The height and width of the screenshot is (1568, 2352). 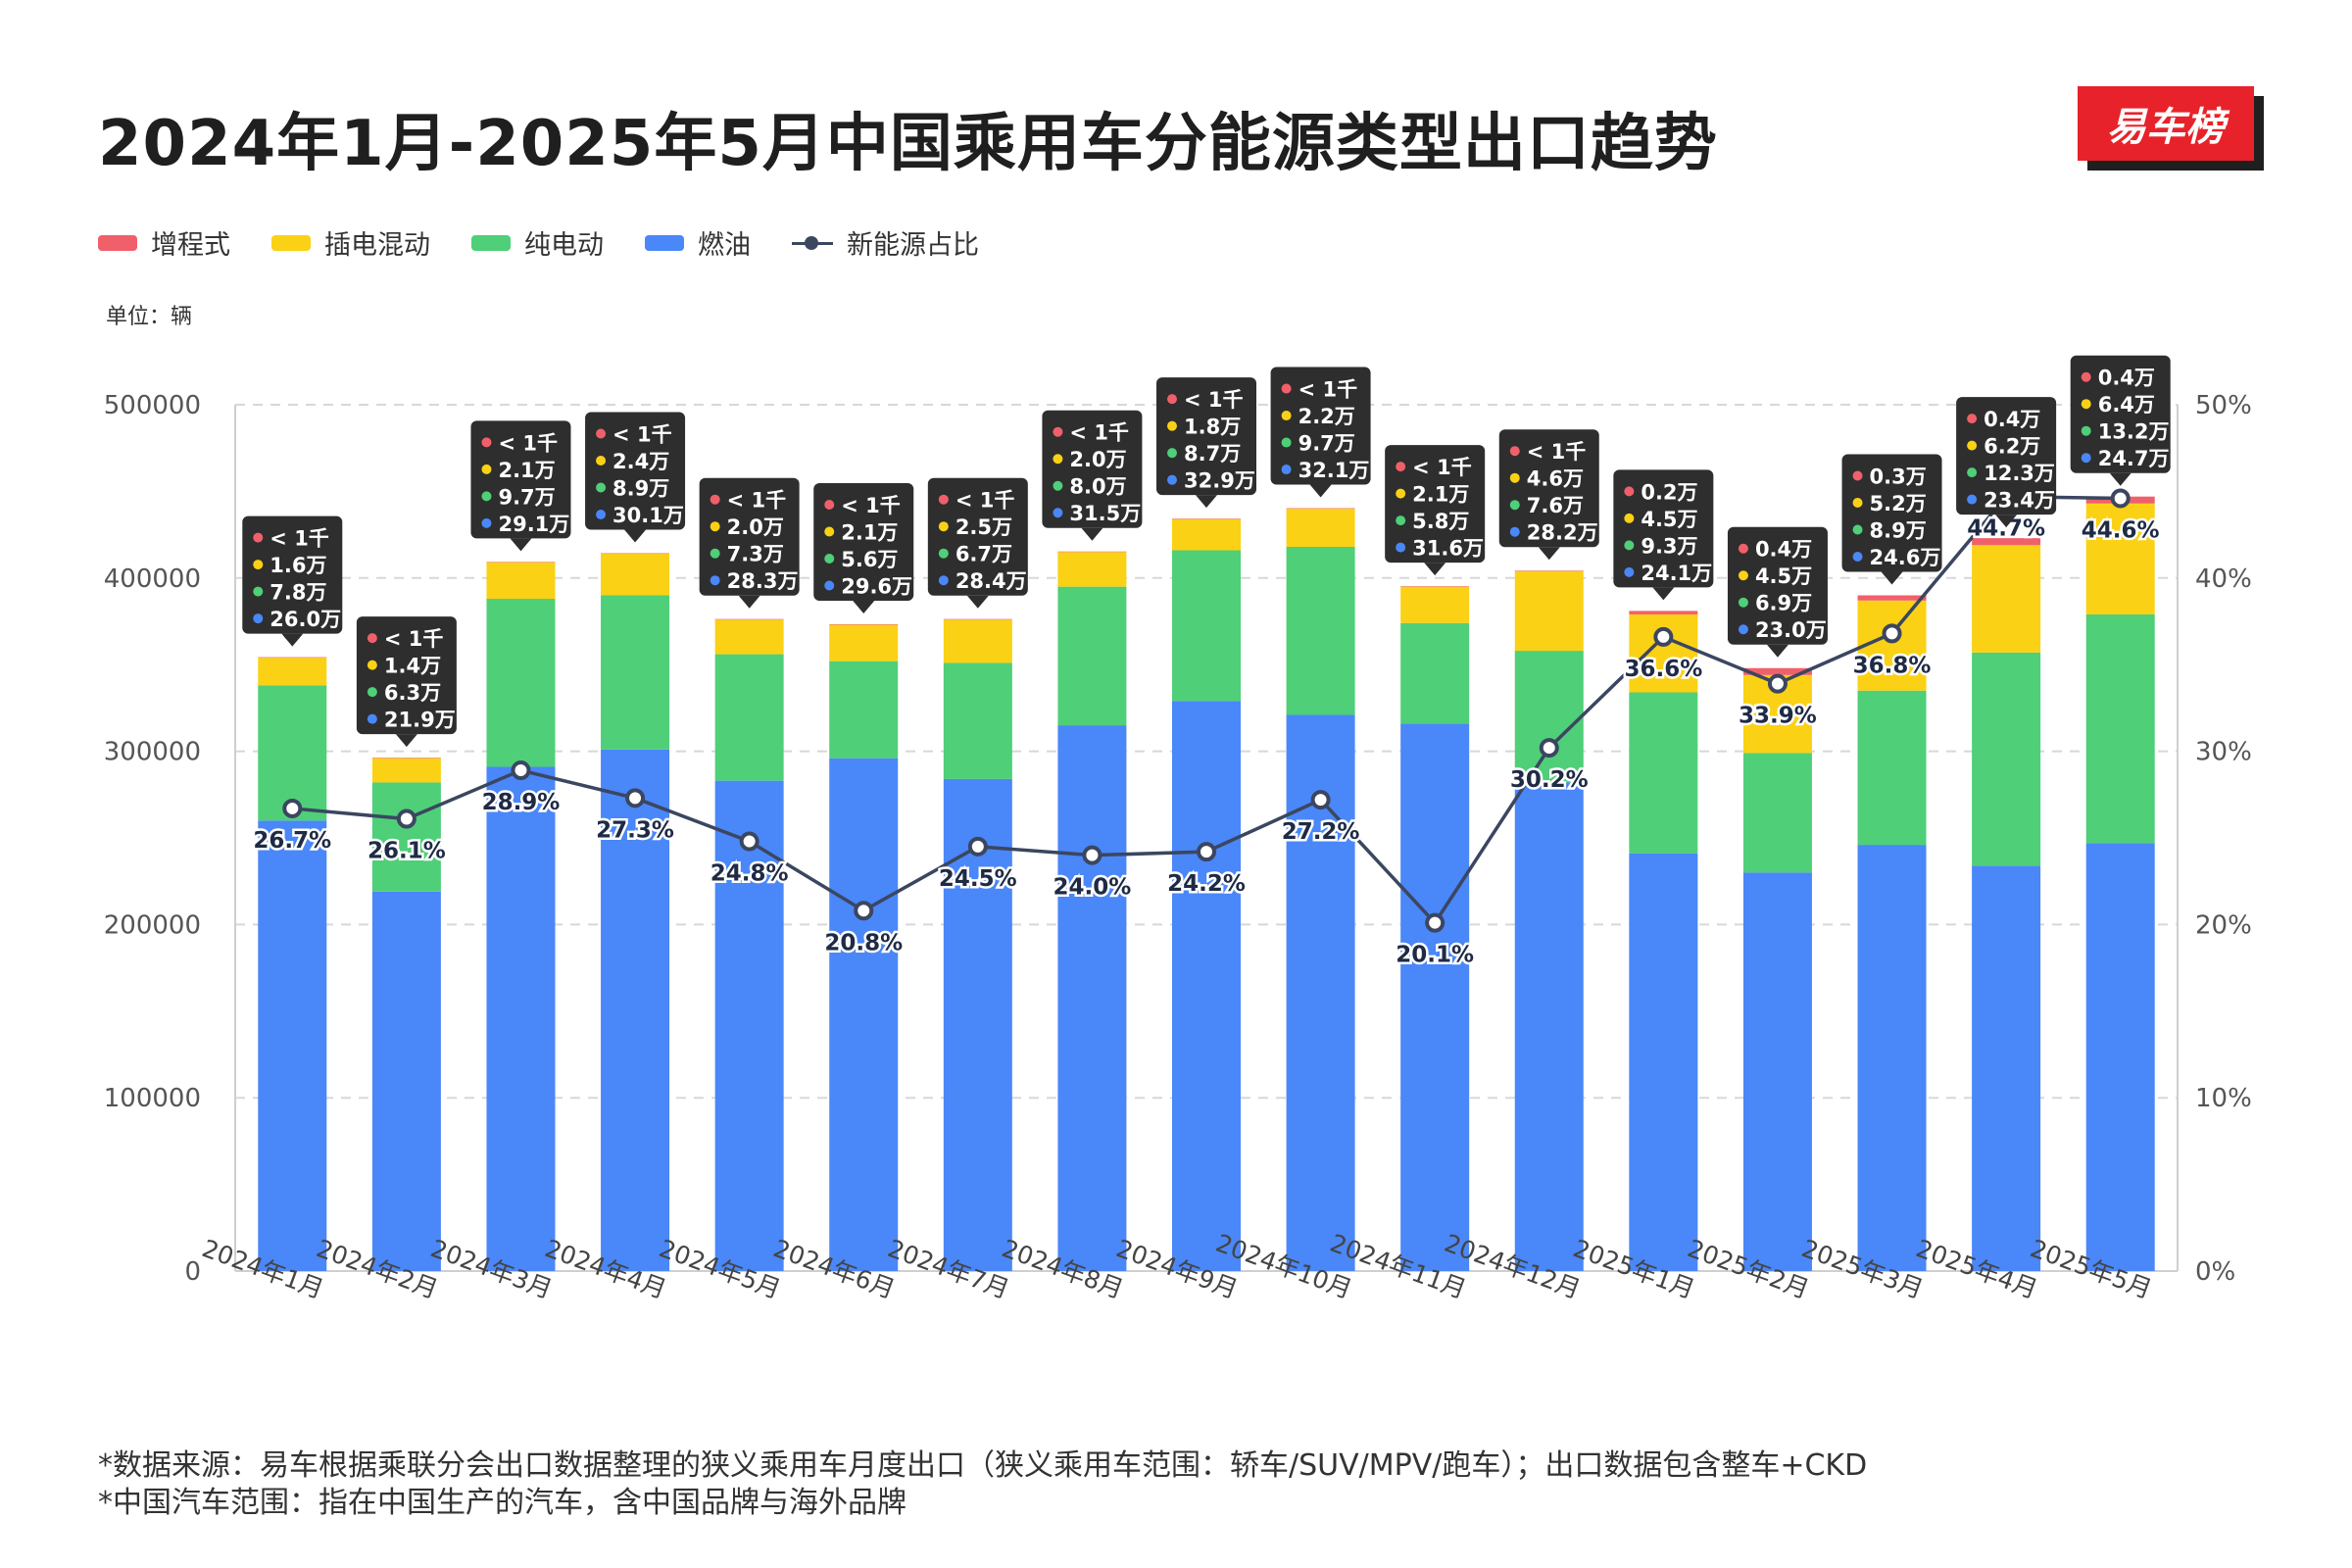 What do you see at coordinates (984, 527) in the screenshot?
I see `tooltip-value: 2.5万` at bounding box center [984, 527].